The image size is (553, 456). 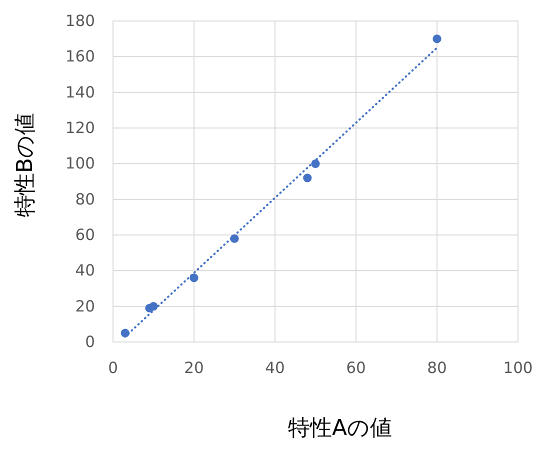 What do you see at coordinates (356, 368) in the screenshot?
I see `x-tick-label: 60` at bounding box center [356, 368].